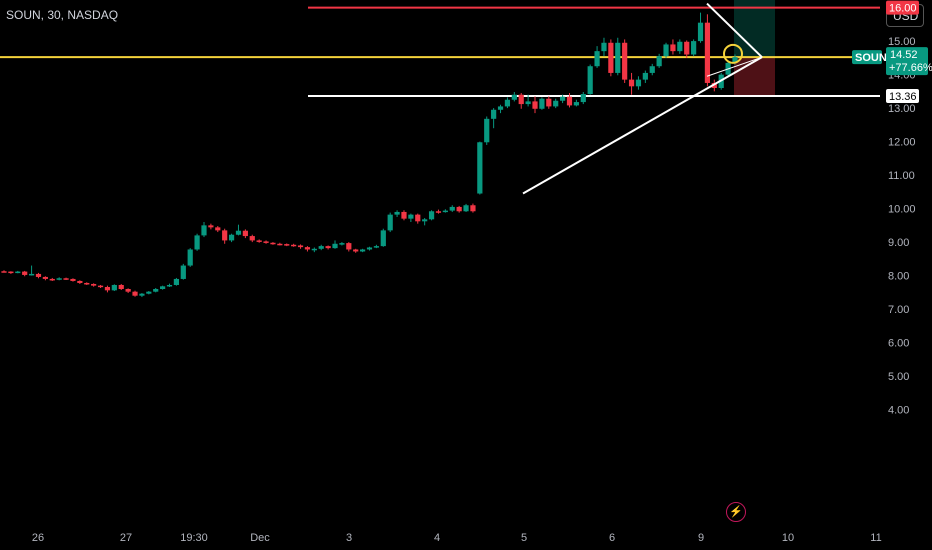  I want to click on x-tick-label: Dec, so click(260, 538).